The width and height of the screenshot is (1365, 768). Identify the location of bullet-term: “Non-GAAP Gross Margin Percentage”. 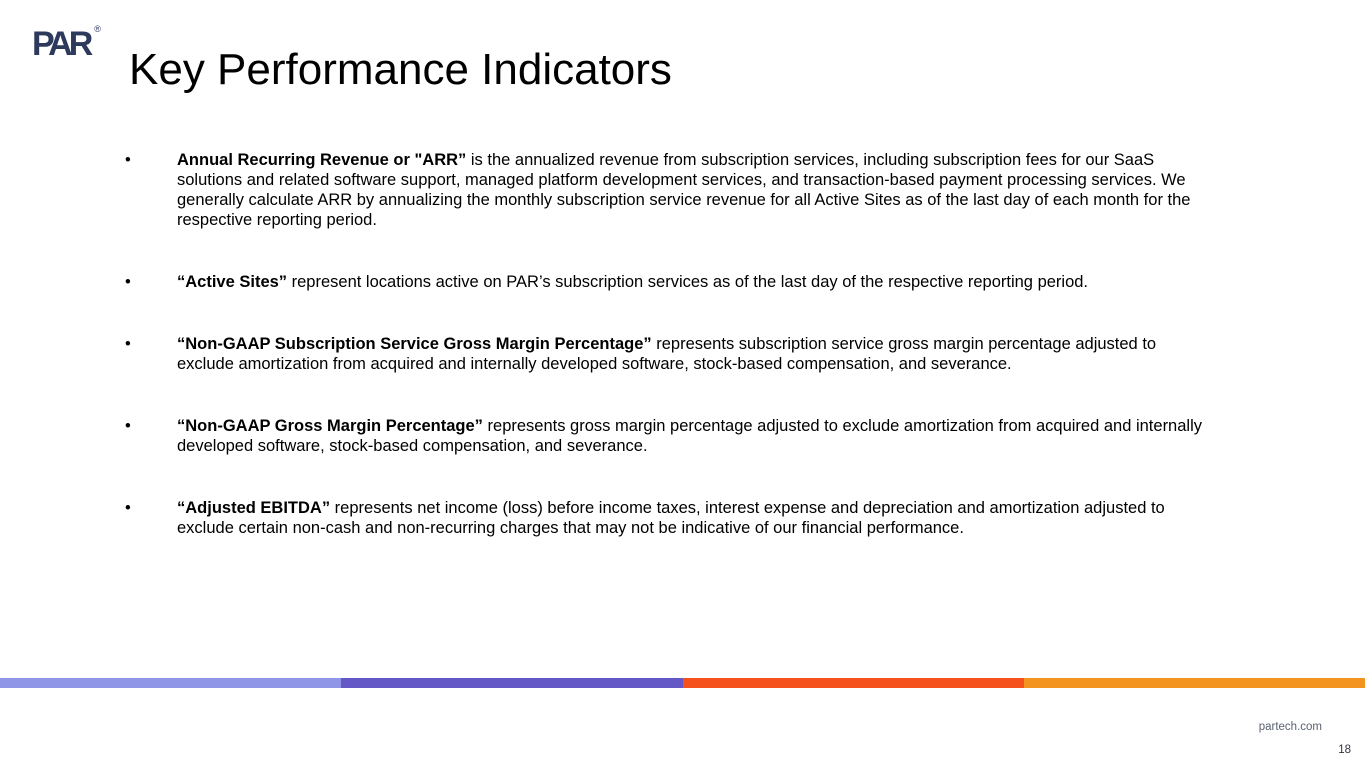
(330, 426).